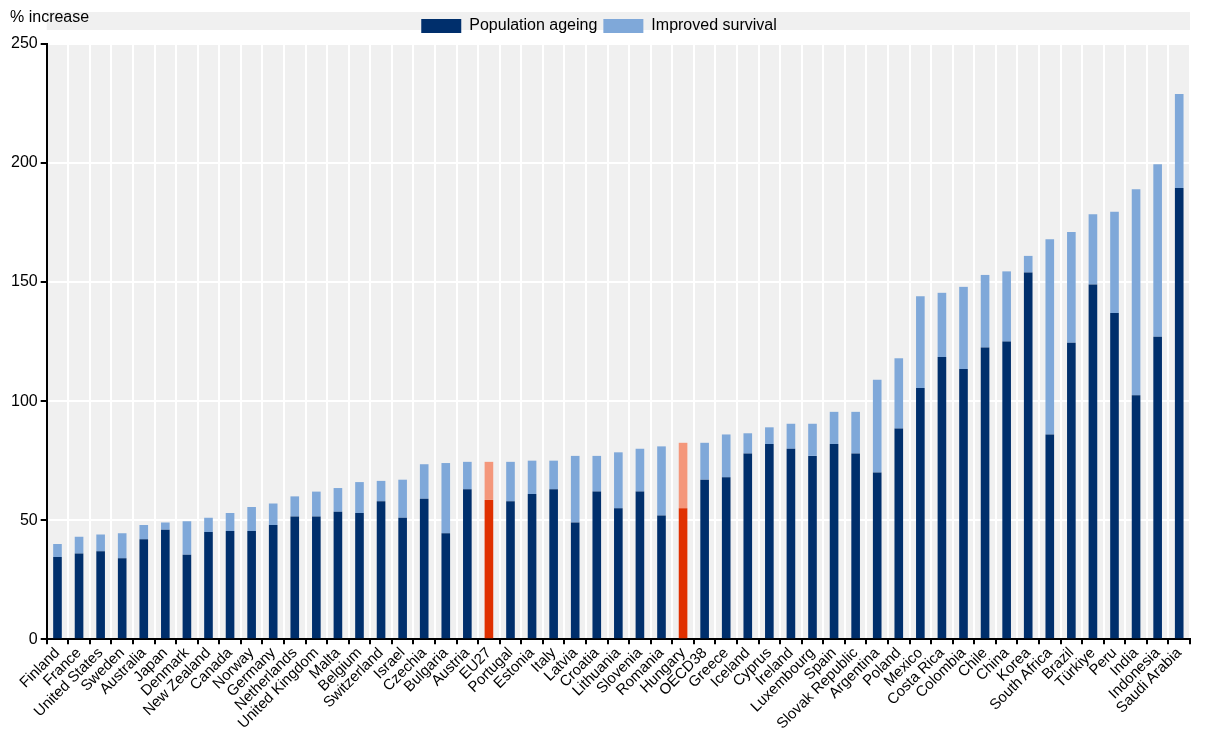  What do you see at coordinates (28, 519) in the screenshot?
I see `y-tick-label: 50` at bounding box center [28, 519].